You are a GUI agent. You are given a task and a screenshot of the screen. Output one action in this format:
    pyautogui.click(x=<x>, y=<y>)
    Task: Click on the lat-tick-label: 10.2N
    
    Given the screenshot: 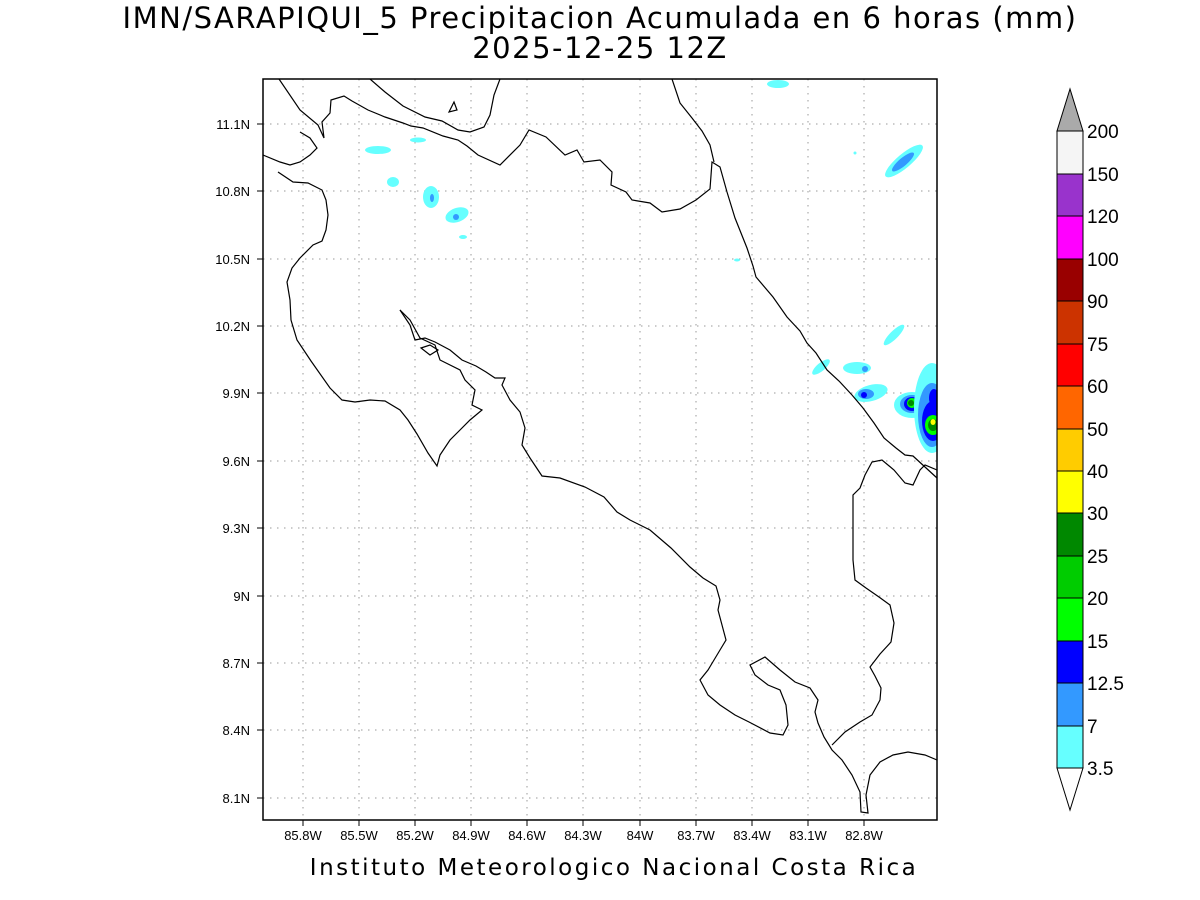 What is the action you would take?
    pyautogui.click(x=232, y=326)
    